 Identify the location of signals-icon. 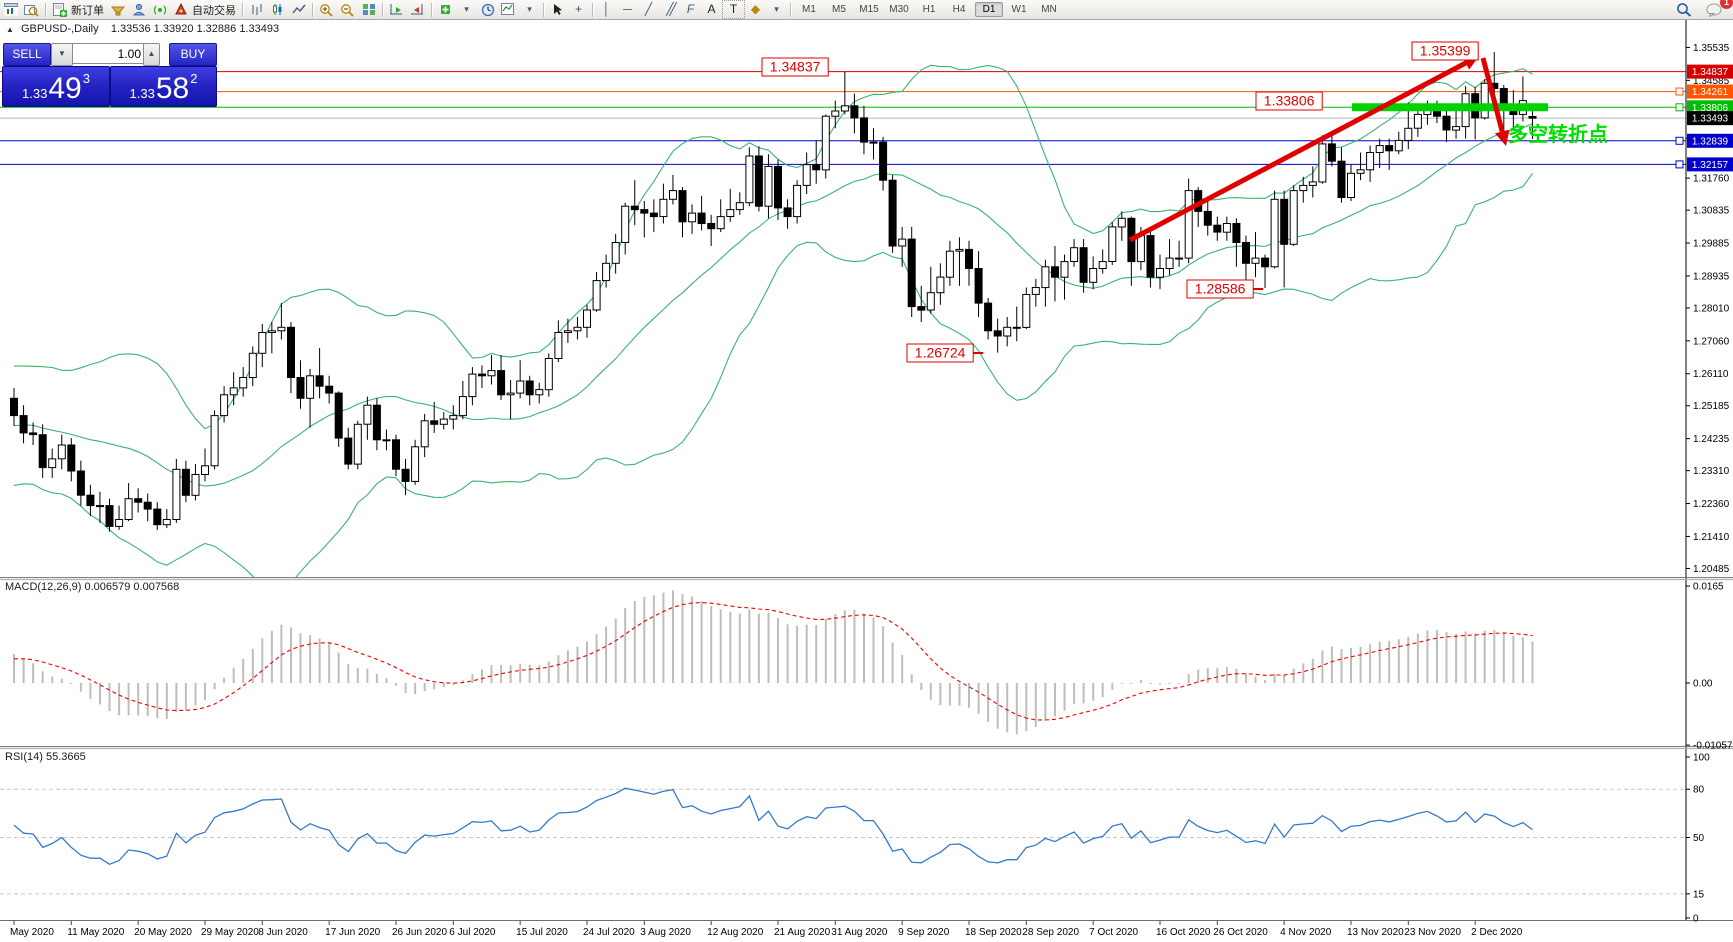
(159, 9).